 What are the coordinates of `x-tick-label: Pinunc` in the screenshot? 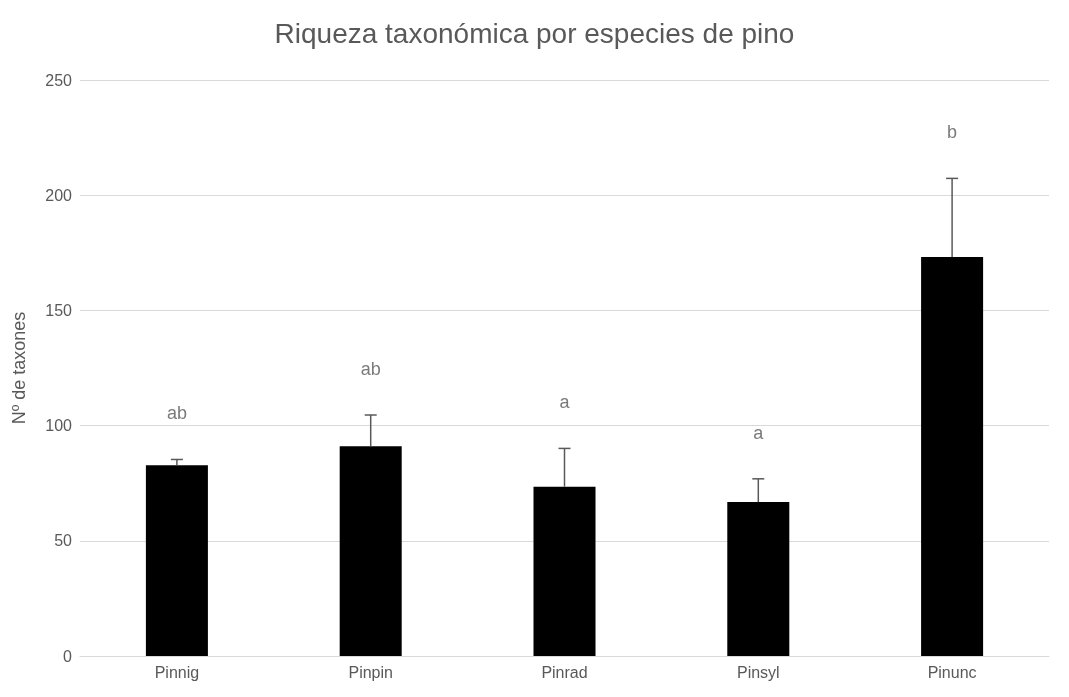 It's located at (952, 672).